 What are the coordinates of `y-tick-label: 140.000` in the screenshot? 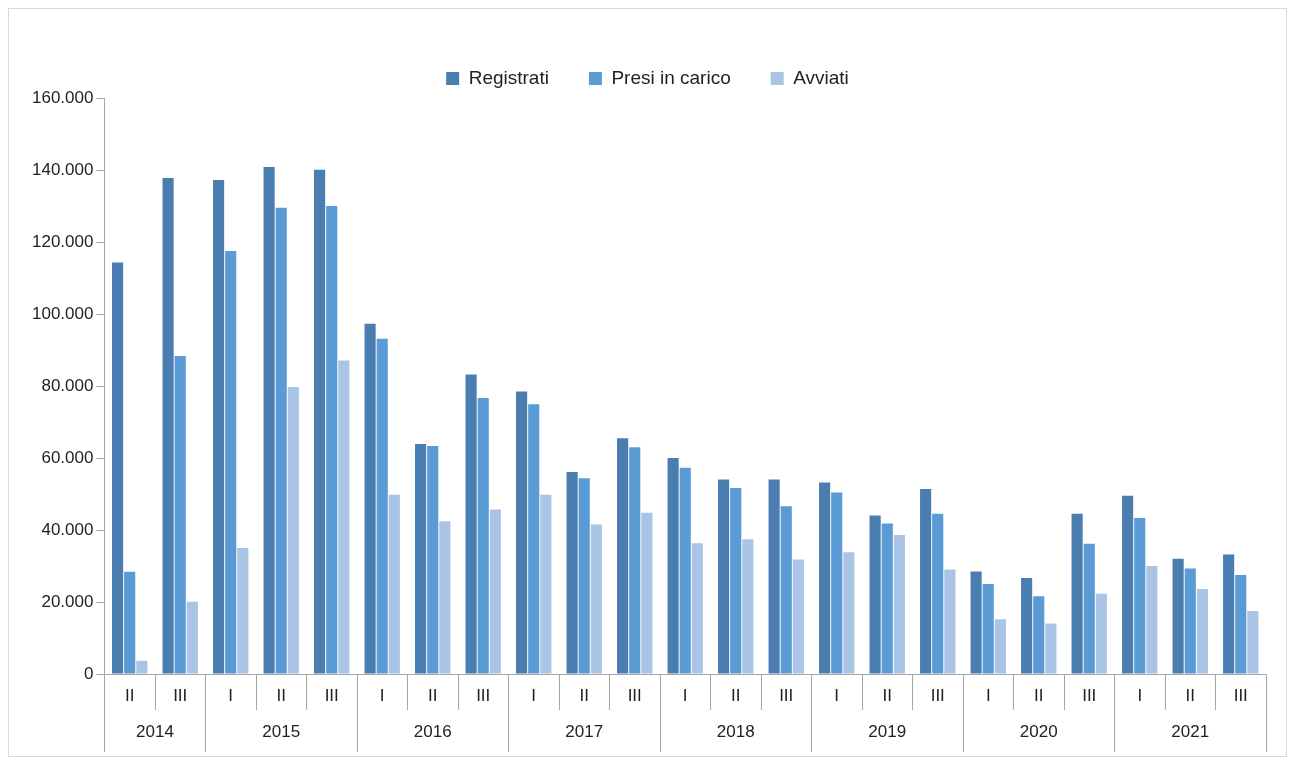 It's located at (63, 169).